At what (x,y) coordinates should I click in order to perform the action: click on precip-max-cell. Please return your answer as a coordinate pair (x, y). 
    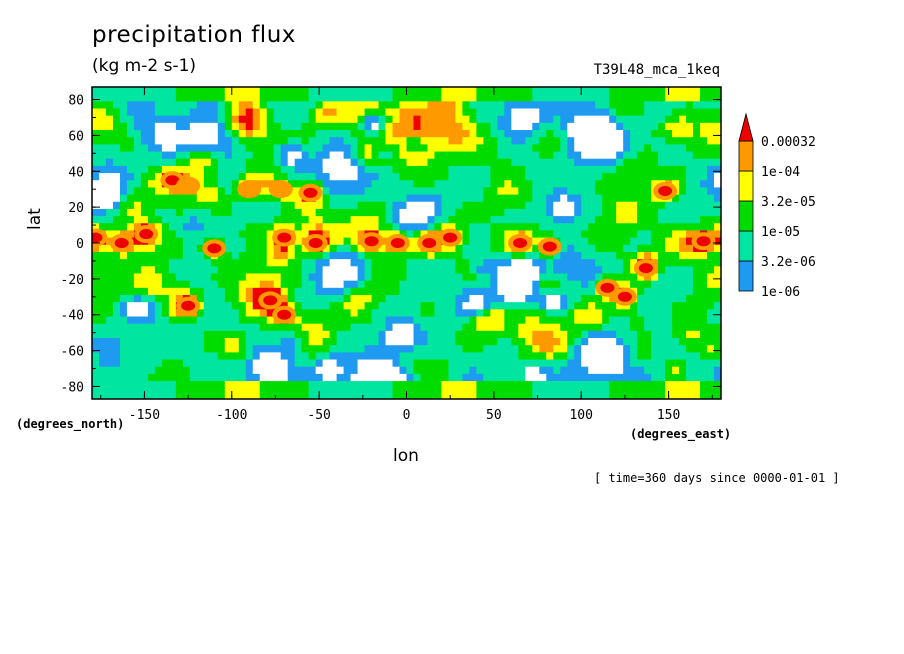
    Looking at the image, I should click on (310, 192).